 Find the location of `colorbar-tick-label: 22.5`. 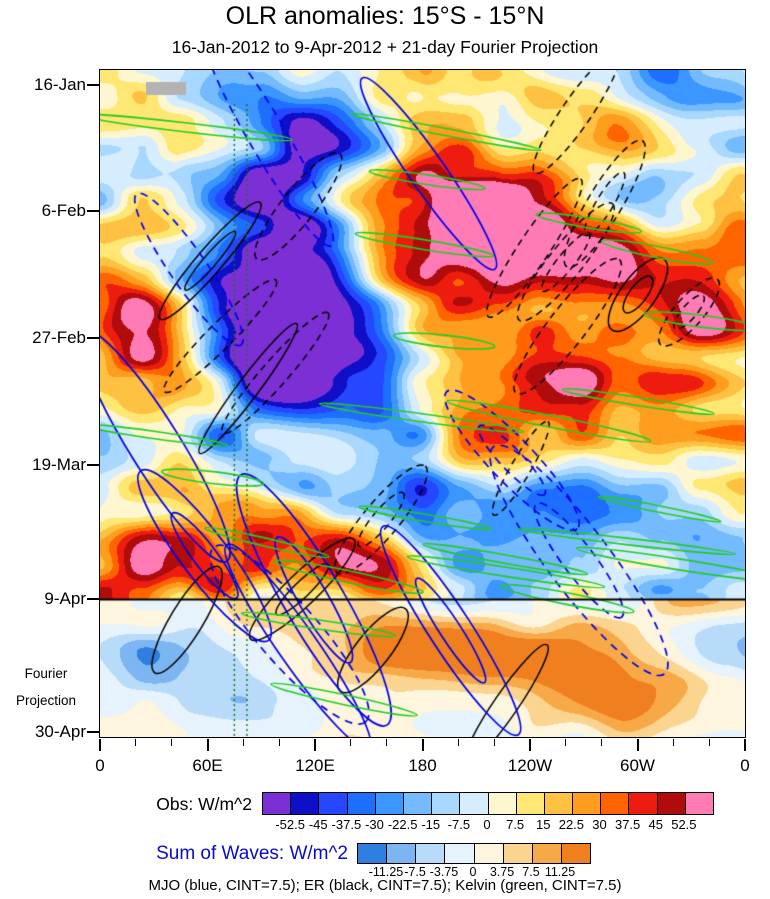

colorbar-tick-label: 22.5 is located at coordinates (571, 824).